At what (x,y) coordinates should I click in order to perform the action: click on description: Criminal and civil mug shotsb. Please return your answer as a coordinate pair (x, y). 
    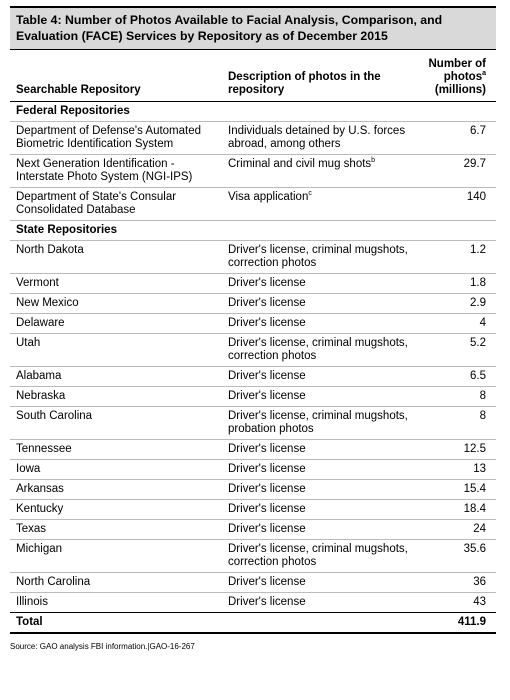
    Looking at the image, I should click on (318, 171).